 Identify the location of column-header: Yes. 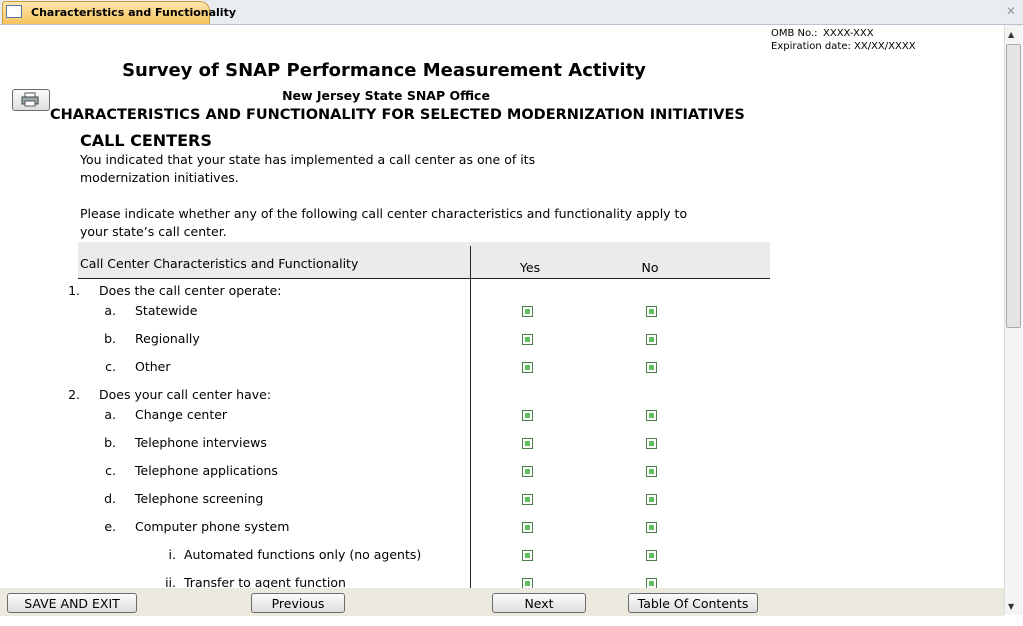
(530, 267).